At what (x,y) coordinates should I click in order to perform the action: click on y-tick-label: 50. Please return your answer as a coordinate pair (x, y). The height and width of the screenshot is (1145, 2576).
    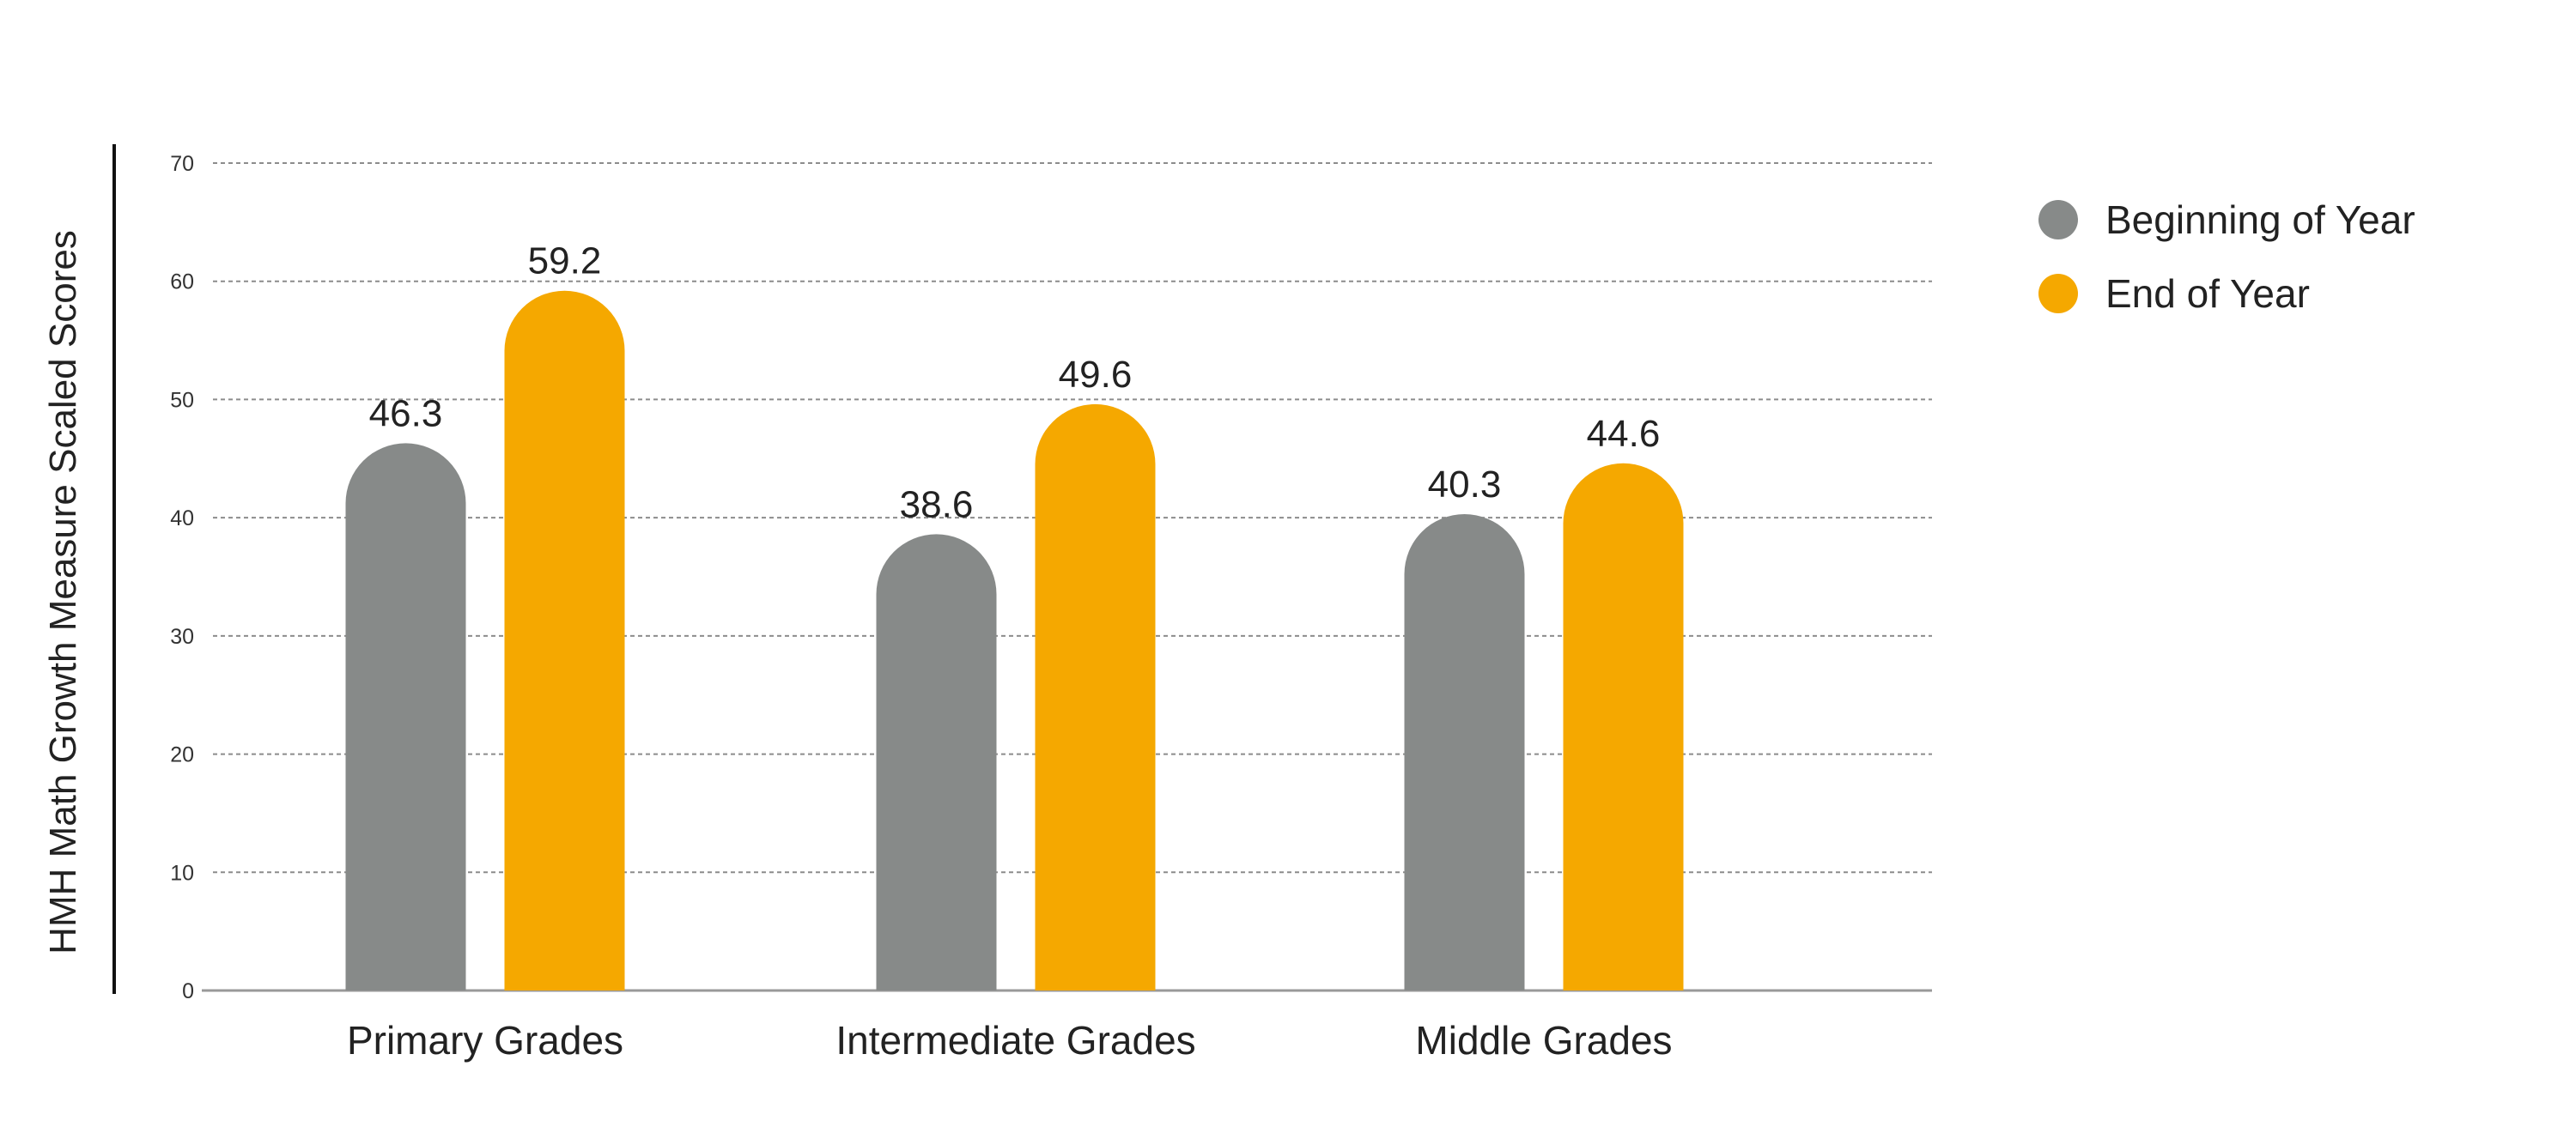
    Looking at the image, I should click on (182, 400).